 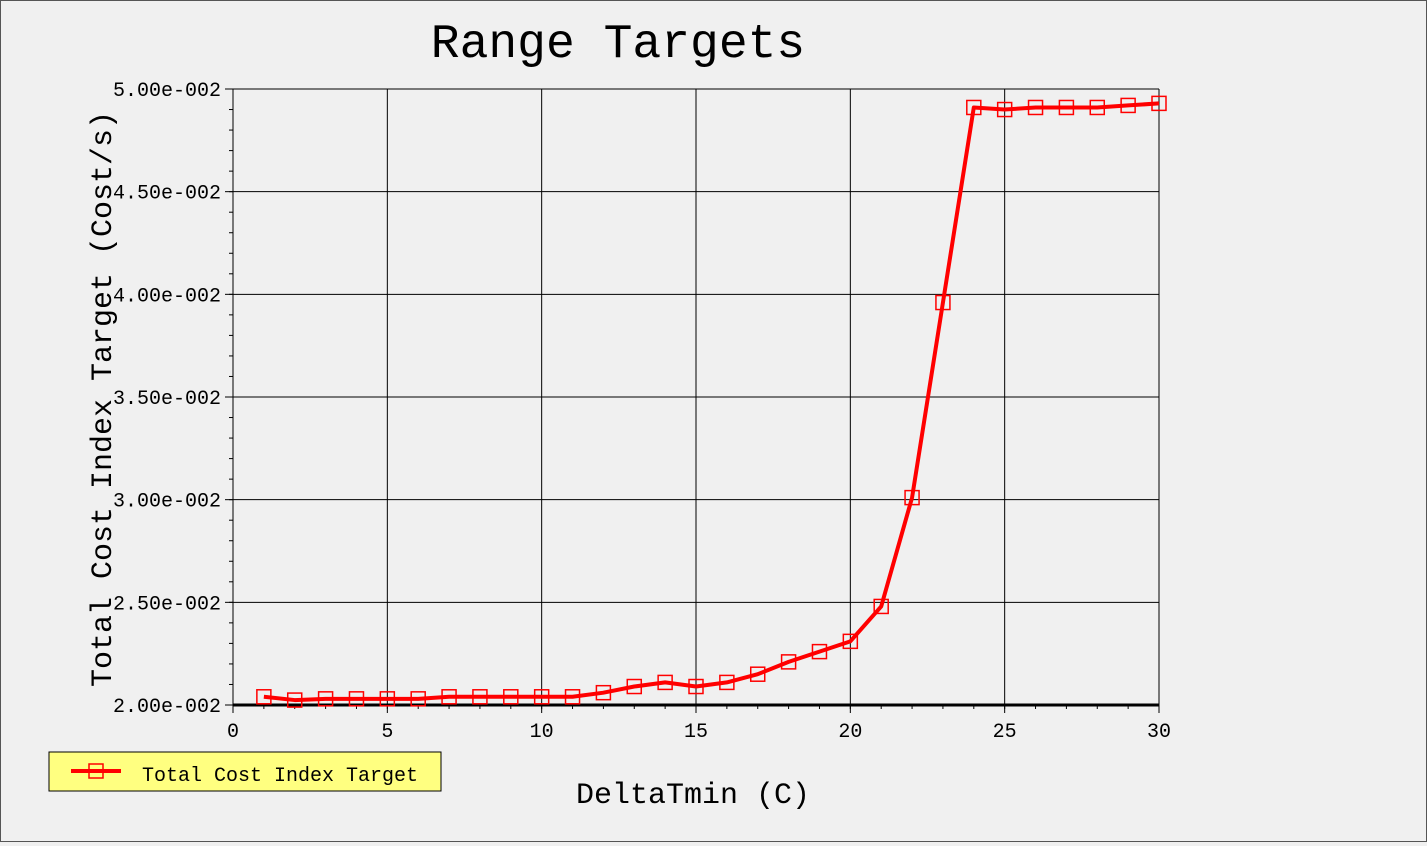 What do you see at coordinates (693, 796) in the screenshot?
I see `x-axis-label: DeltaTmin (C)` at bounding box center [693, 796].